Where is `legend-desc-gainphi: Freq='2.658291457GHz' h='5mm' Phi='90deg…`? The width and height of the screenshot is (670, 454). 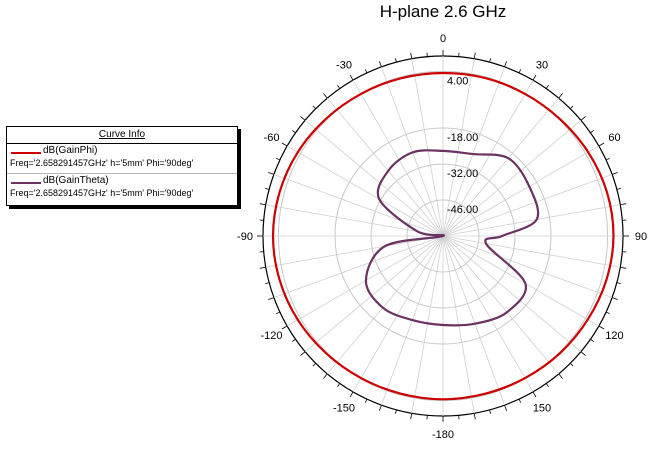 legend-desc-gainphi: Freq='2.658291457GHz' h='5mm' Phi='90deg… is located at coordinates (102, 163).